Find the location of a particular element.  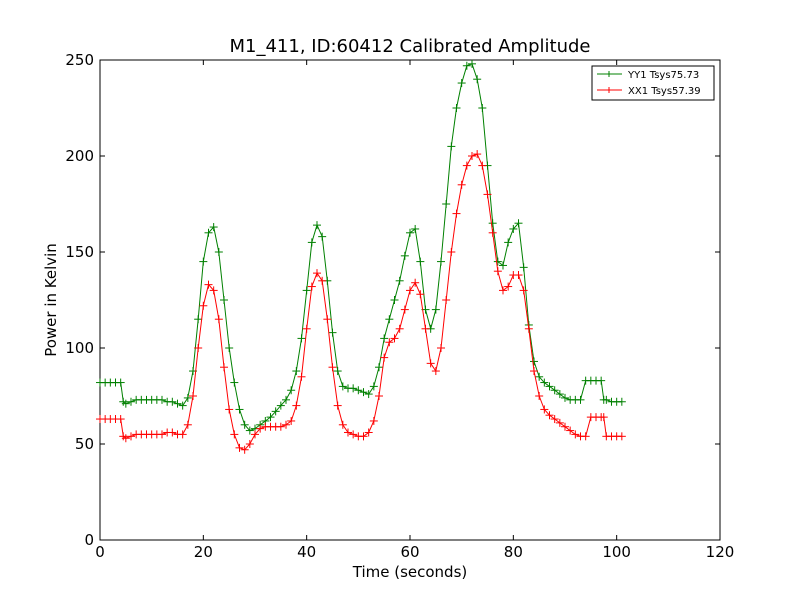

y-tick-label: 150 is located at coordinates (79, 252).